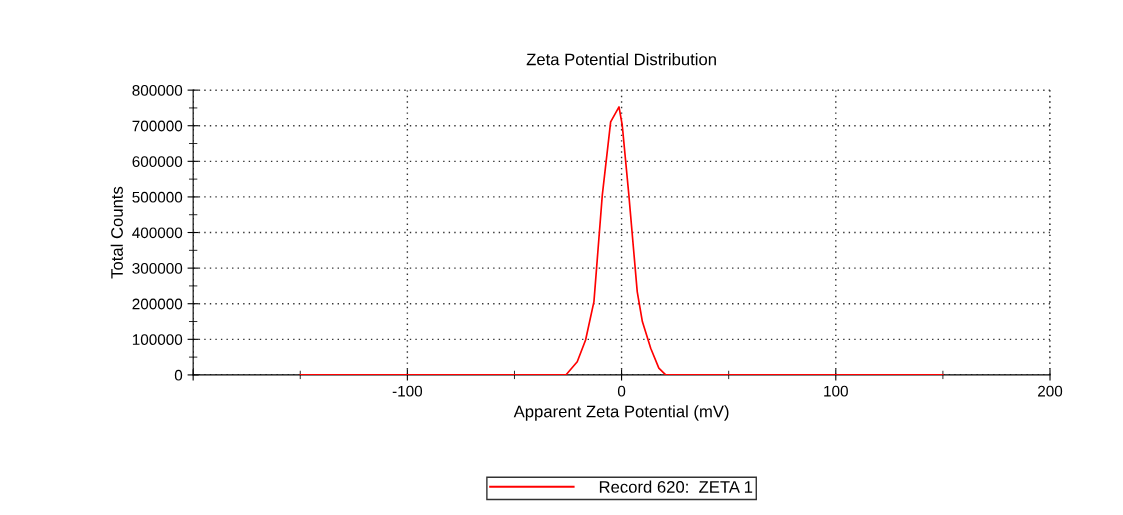  What do you see at coordinates (116, 232) in the screenshot?
I see `y-axis-title: Total Counts` at bounding box center [116, 232].